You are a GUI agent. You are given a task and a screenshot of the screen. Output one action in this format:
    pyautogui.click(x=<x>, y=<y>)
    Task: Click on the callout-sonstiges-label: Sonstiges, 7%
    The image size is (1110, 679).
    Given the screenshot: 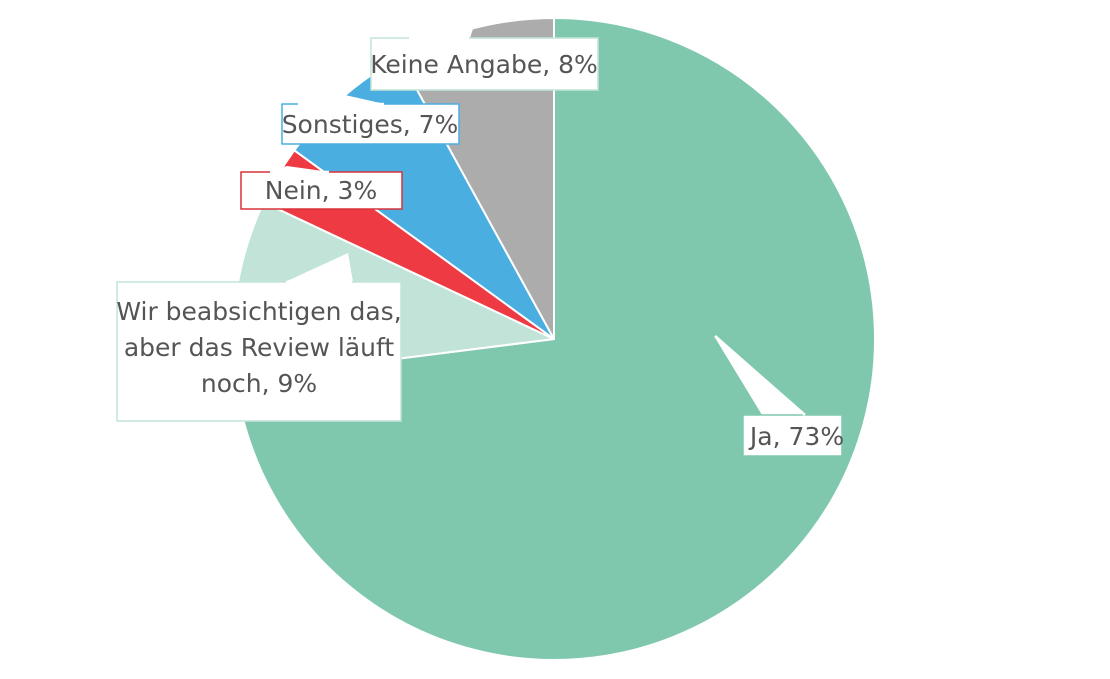 What is the action you would take?
    pyautogui.click(x=370, y=124)
    